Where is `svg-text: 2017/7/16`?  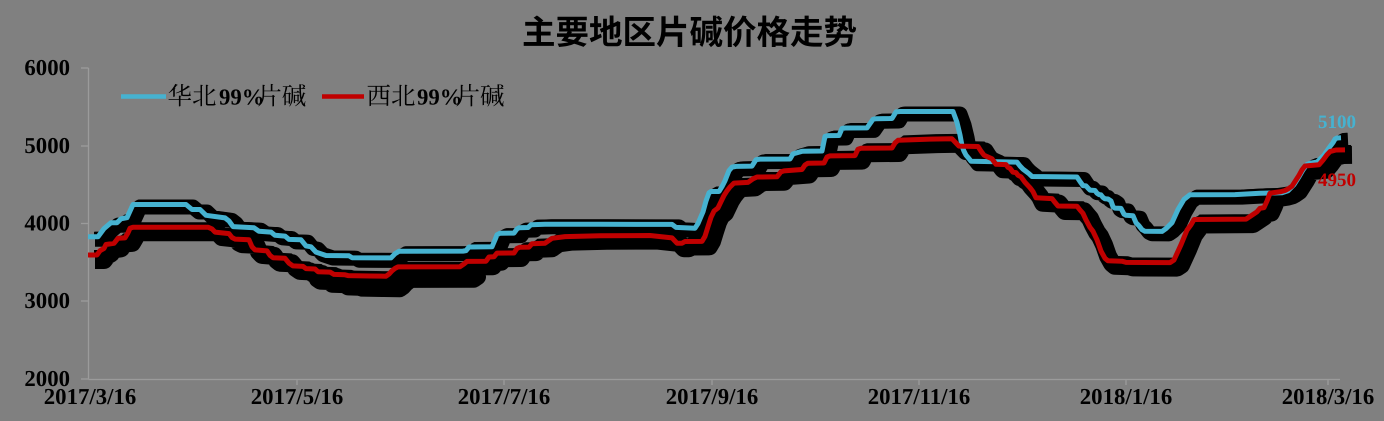 svg-text: 2017/7/16 is located at coordinates (504, 396).